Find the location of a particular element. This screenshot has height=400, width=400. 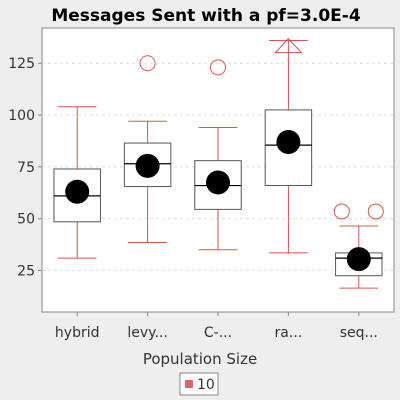

y-tick-label: 100 is located at coordinates (21, 116).